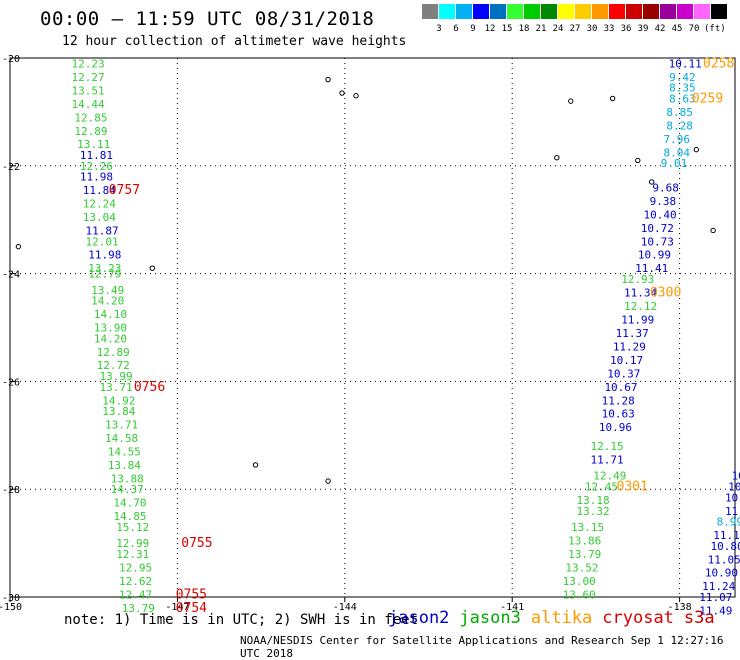  What do you see at coordinates (665, 187) in the screenshot?
I see `data-label-jason2: 9.68` at bounding box center [665, 187].